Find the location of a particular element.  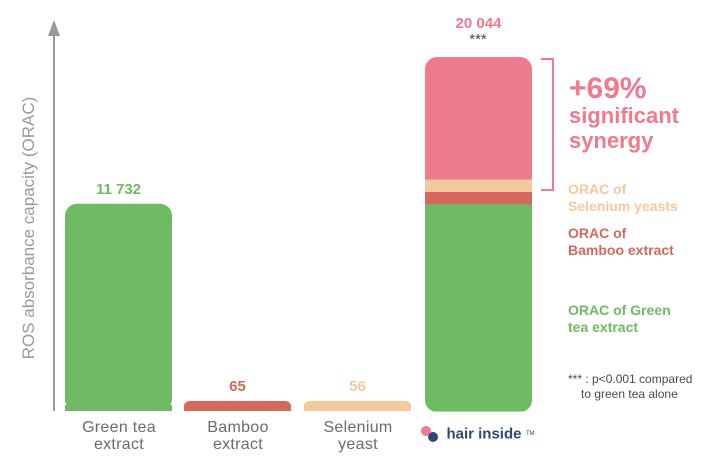

category-label-line: Selenium is located at coordinates (358, 427).